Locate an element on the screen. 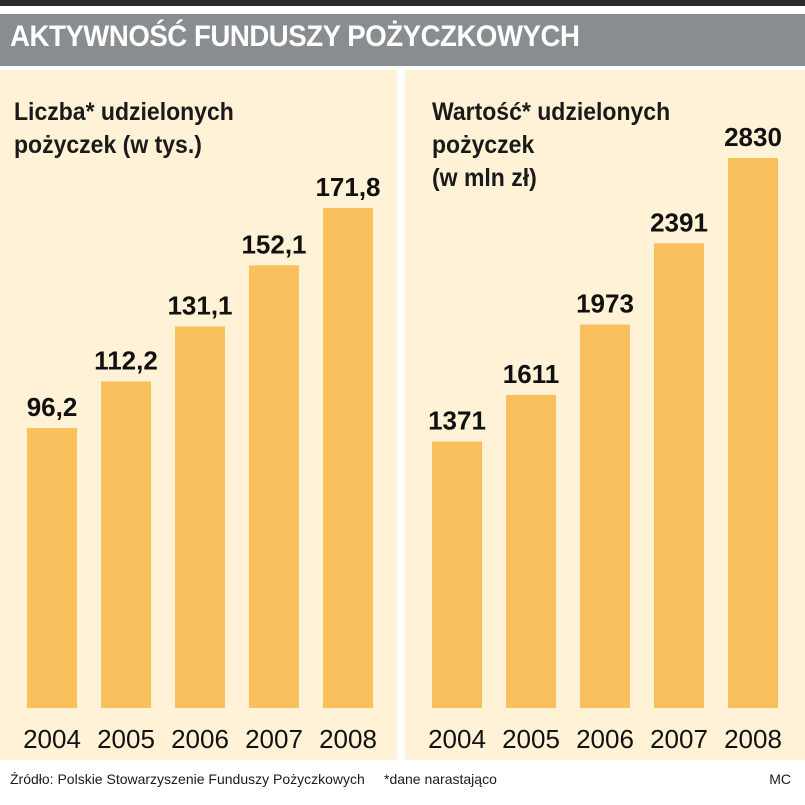 The width and height of the screenshot is (805, 805). year-label-right-2006: 2006 is located at coordinates (605, 739).